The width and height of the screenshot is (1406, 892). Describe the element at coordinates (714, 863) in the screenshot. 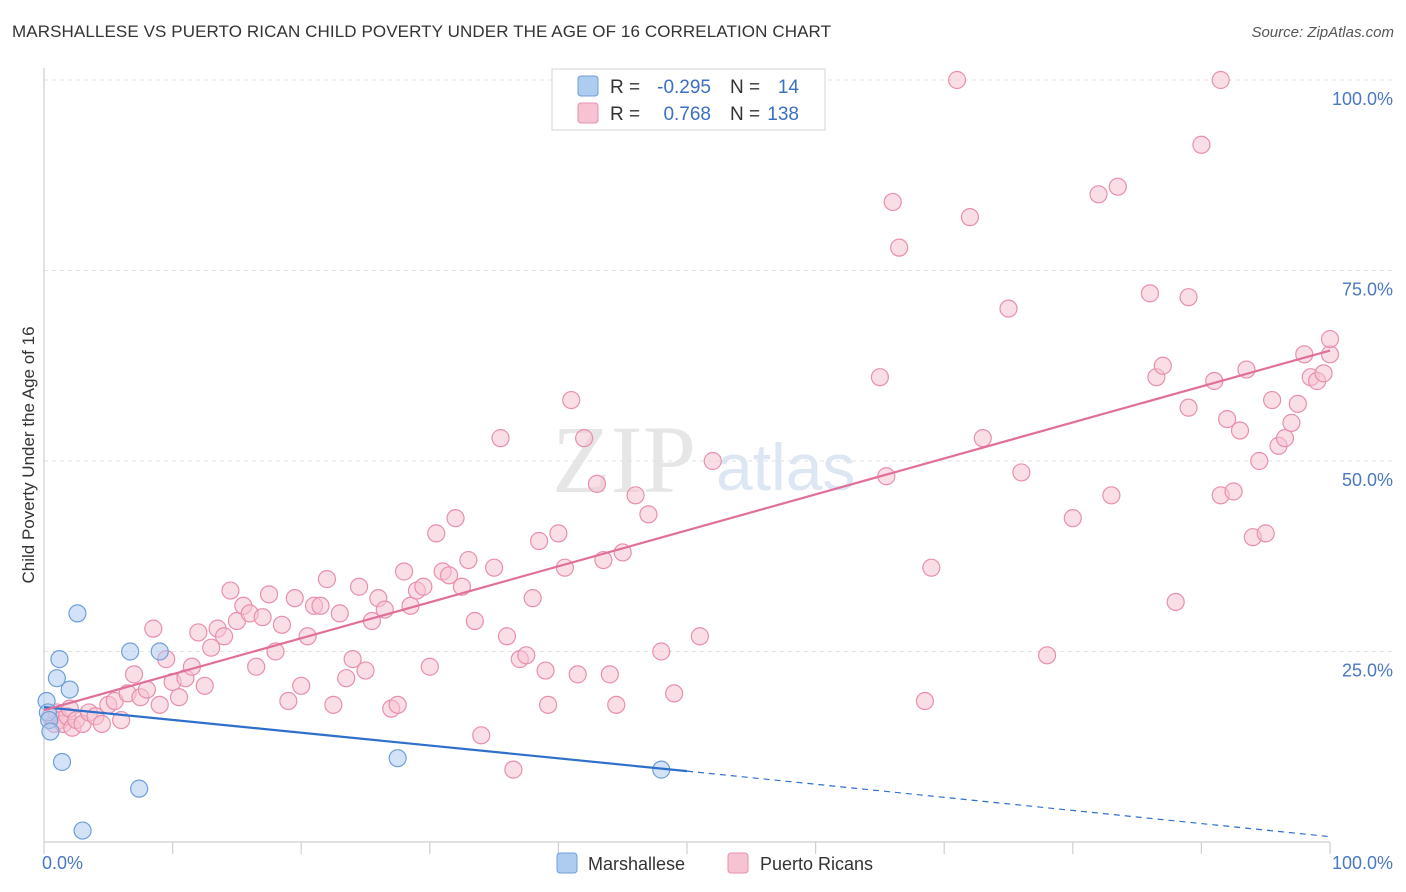

I see `bottom-legend: Marshallese Puerto Ricans` at that location.